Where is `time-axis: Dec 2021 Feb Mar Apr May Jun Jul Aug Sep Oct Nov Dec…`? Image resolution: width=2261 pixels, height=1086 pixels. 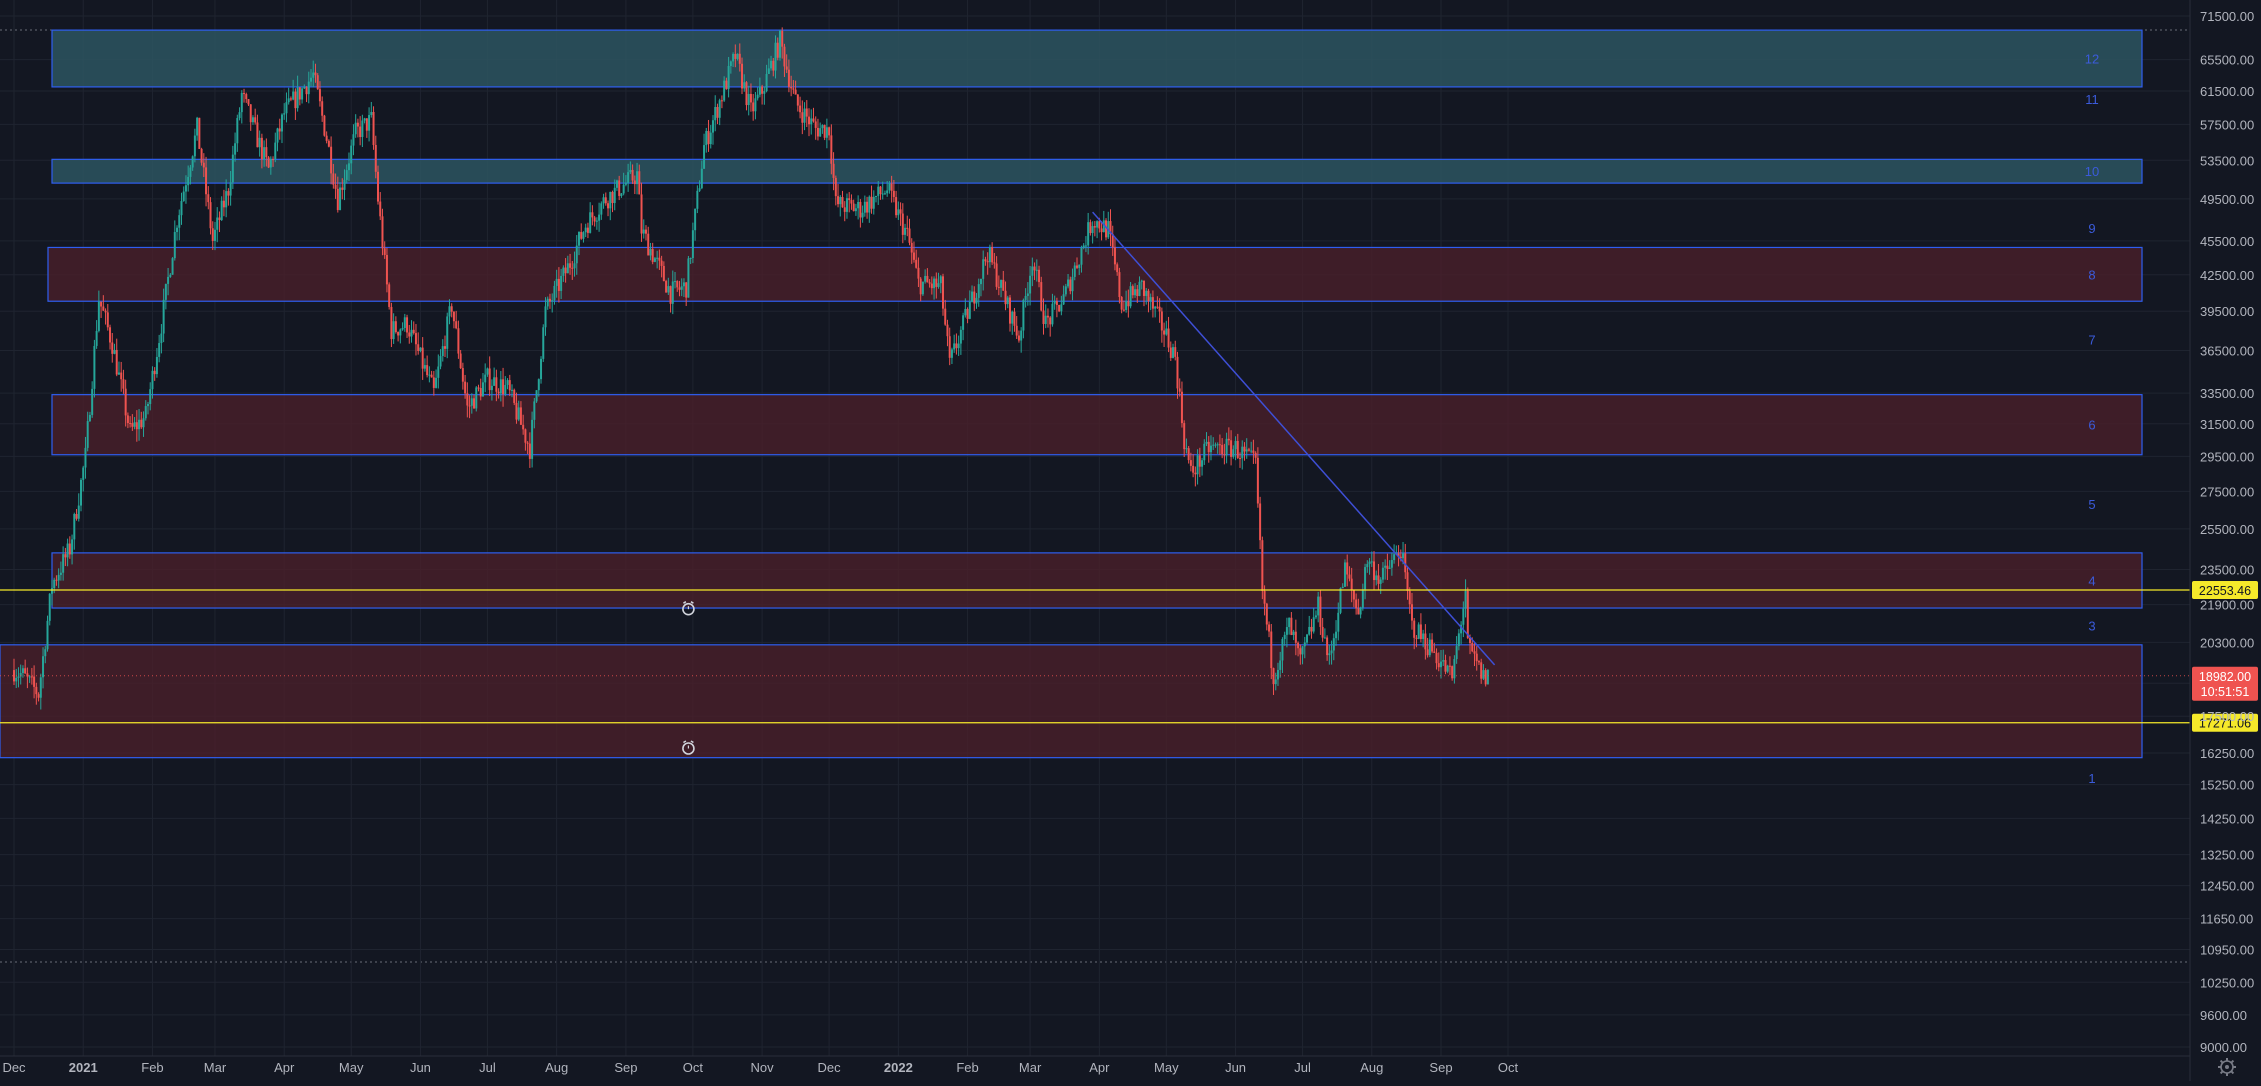 time-axis: Dec 2021 Feb Mar Apr May Jun Jul Aug Sep Oct Nov Dec… is located at coordinates (1095, 1065).